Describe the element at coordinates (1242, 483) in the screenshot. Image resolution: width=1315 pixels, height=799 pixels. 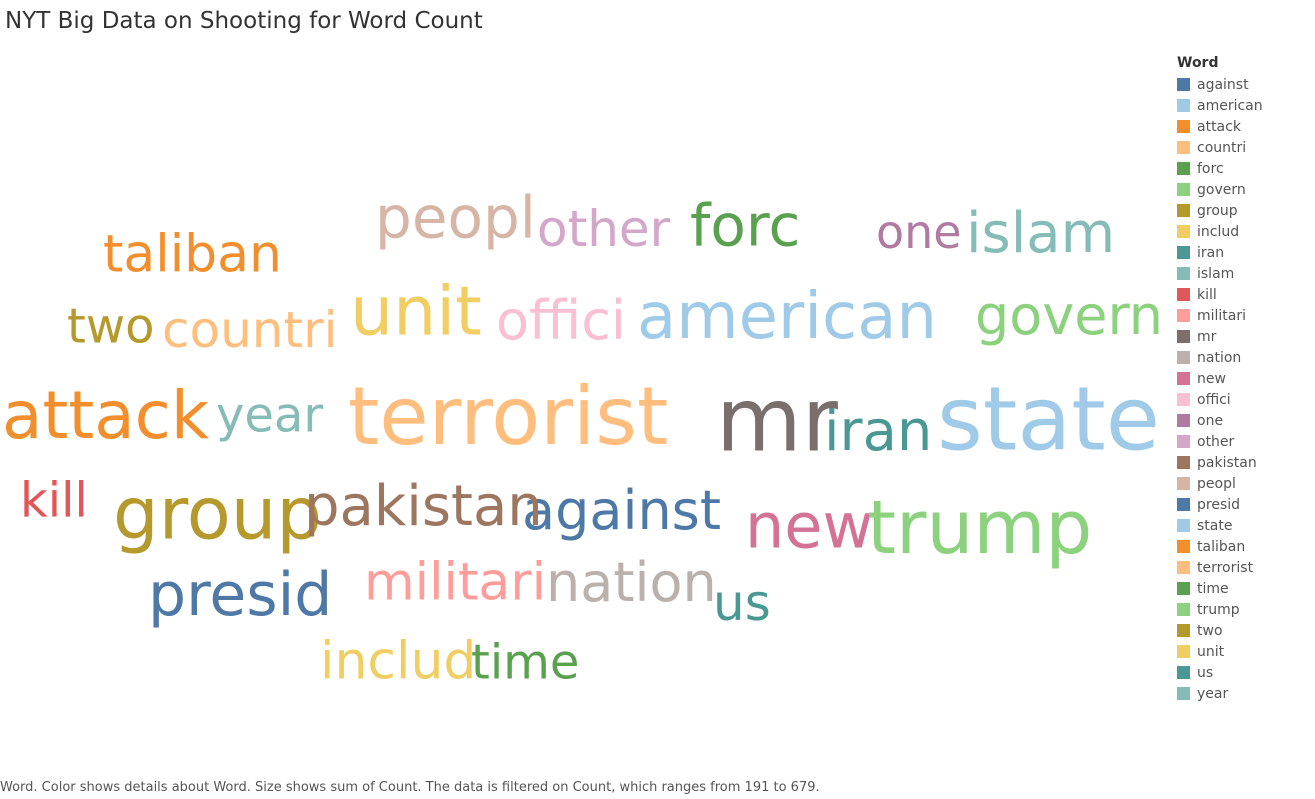
I see `legend-item-peopl: peopl` at that location.